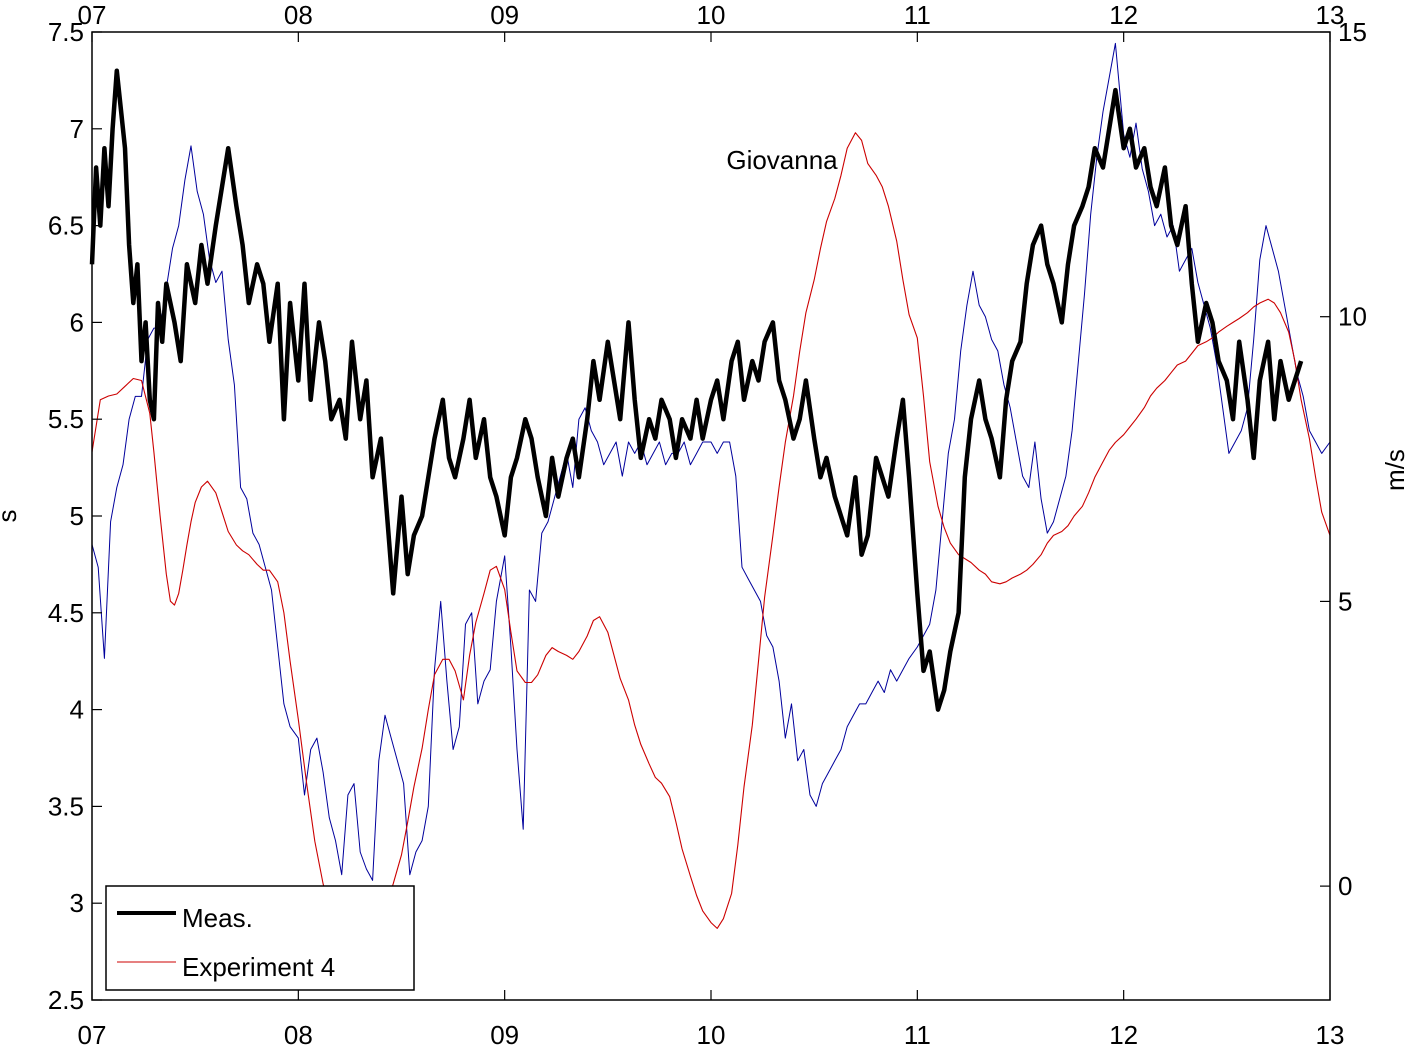 The width and height of the screenshot is (1415, 1048). What do you see at coordinates (66, 226) in the screenshot?
I see `y-tick-label-left: 6.5` at bounding box center [66, 226].